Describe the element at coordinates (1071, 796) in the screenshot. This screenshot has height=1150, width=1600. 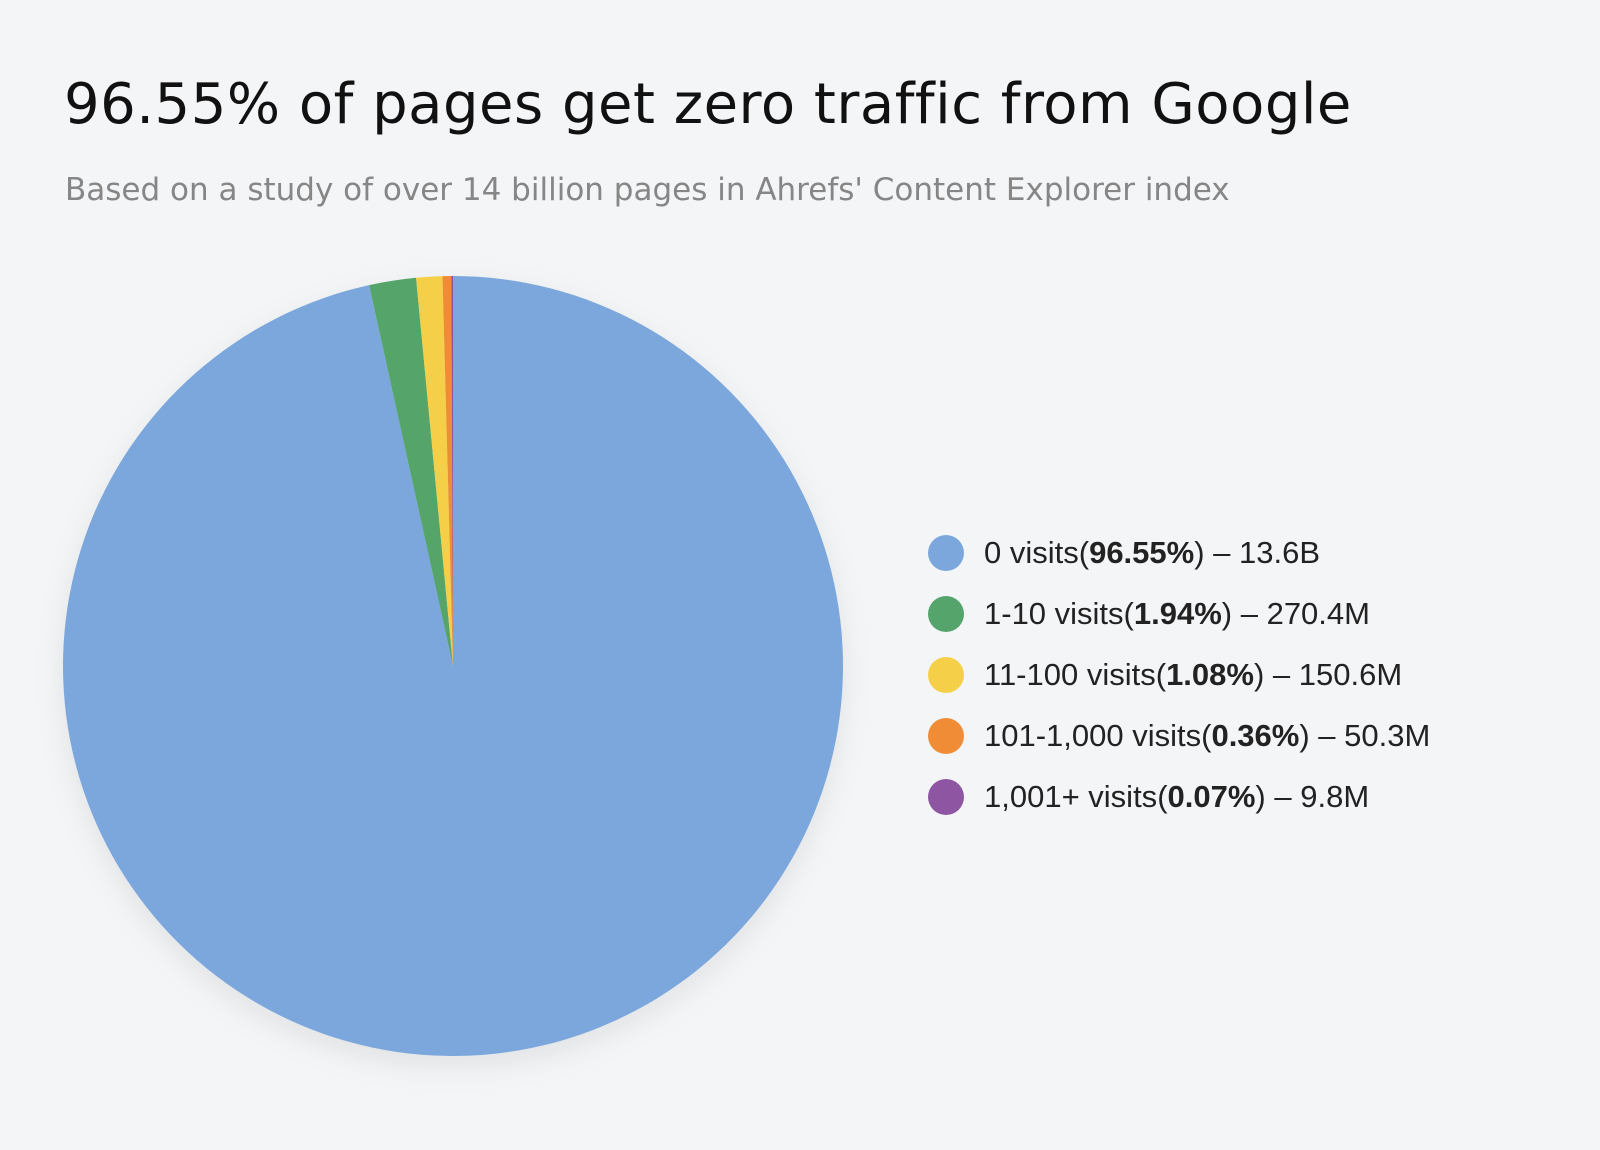
I see `legend-label: 1,001+ visits` at that location.